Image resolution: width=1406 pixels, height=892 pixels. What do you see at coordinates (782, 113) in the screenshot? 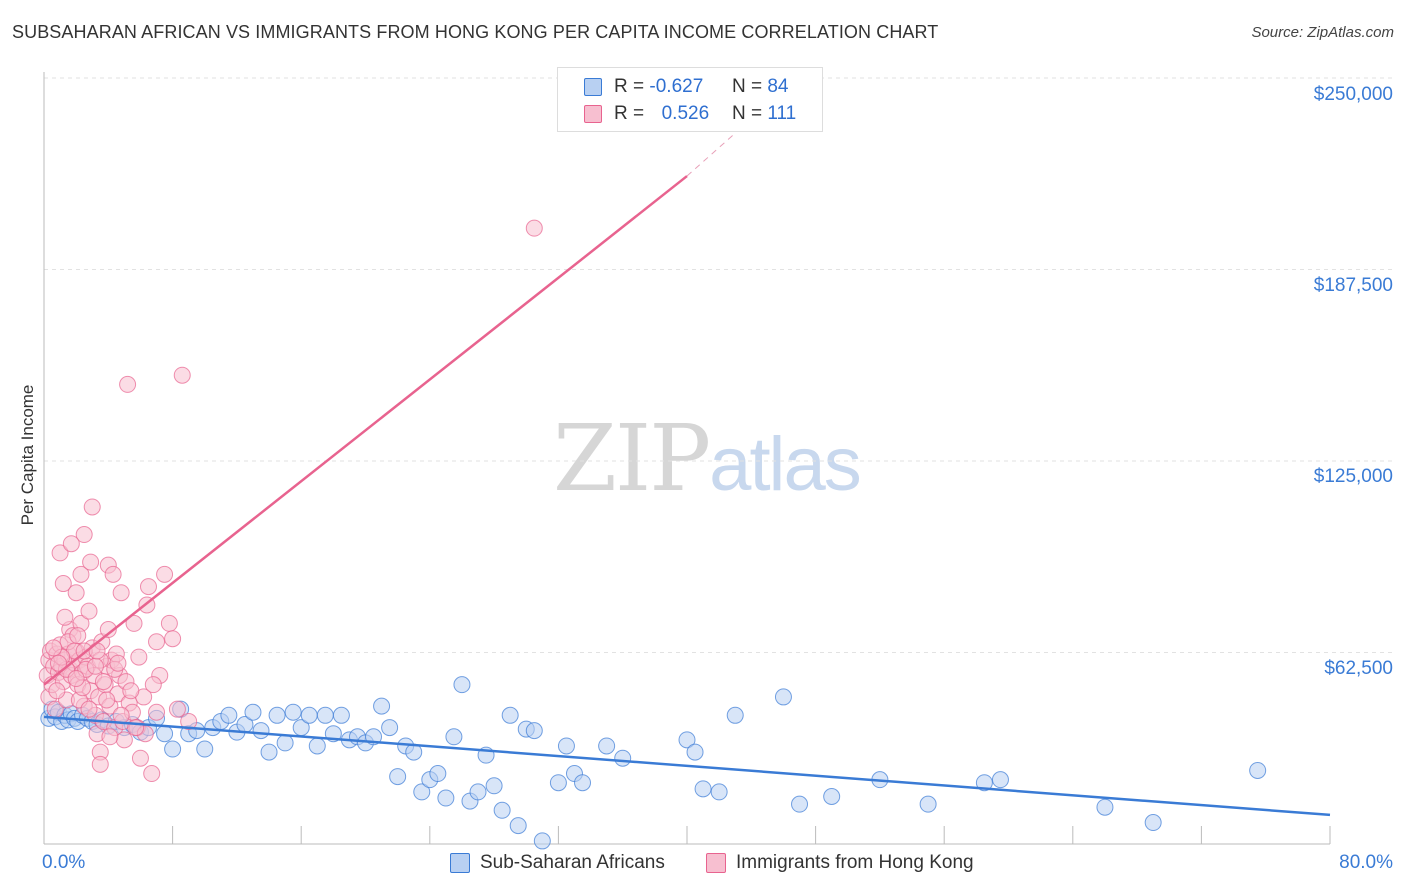
I see `n-value: 111` at bounding box center [782, 113].